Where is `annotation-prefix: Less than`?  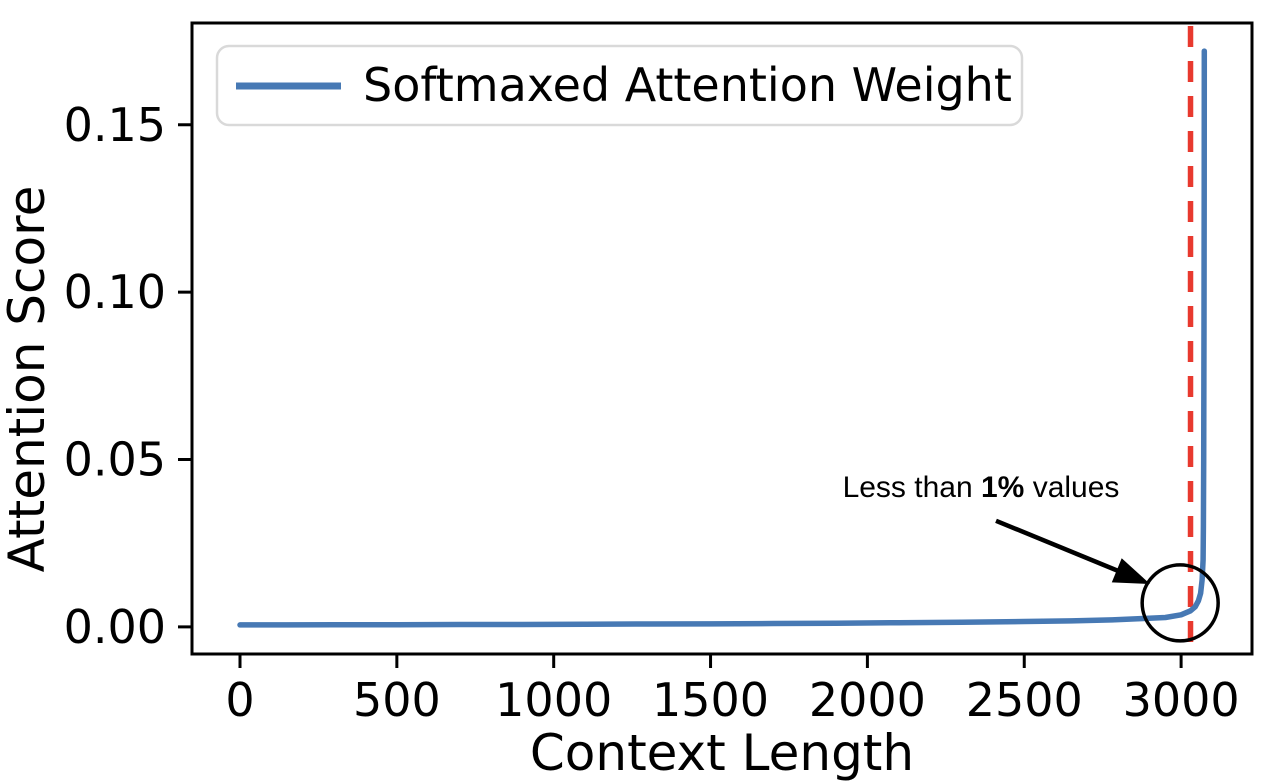
annotation-prefix: Less than is located at coordinates (912, 487).